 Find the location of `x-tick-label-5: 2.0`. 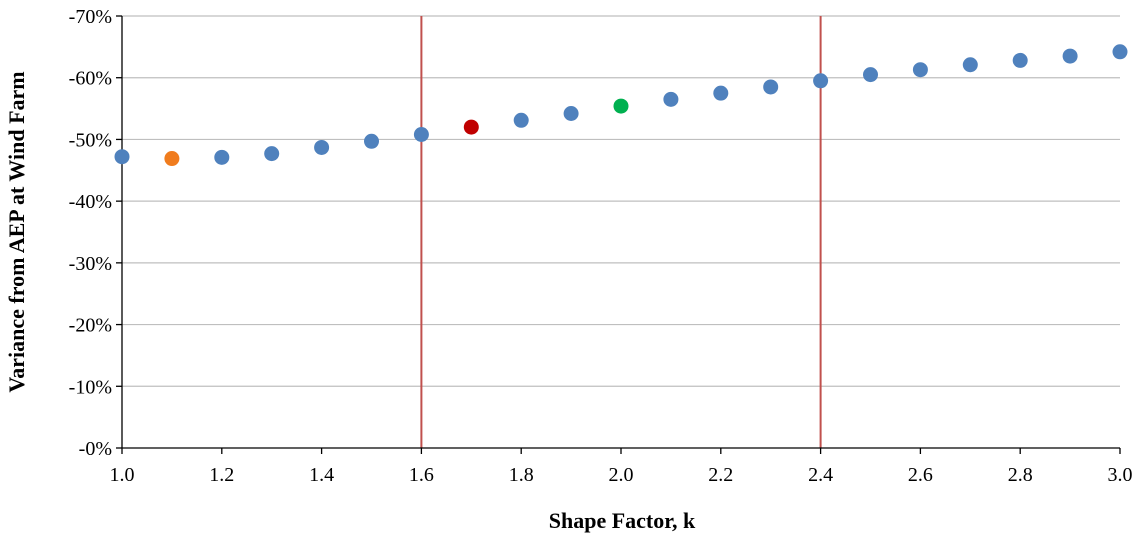

x-tick-label-5: 2.0 is located at coordinates (621, 475).